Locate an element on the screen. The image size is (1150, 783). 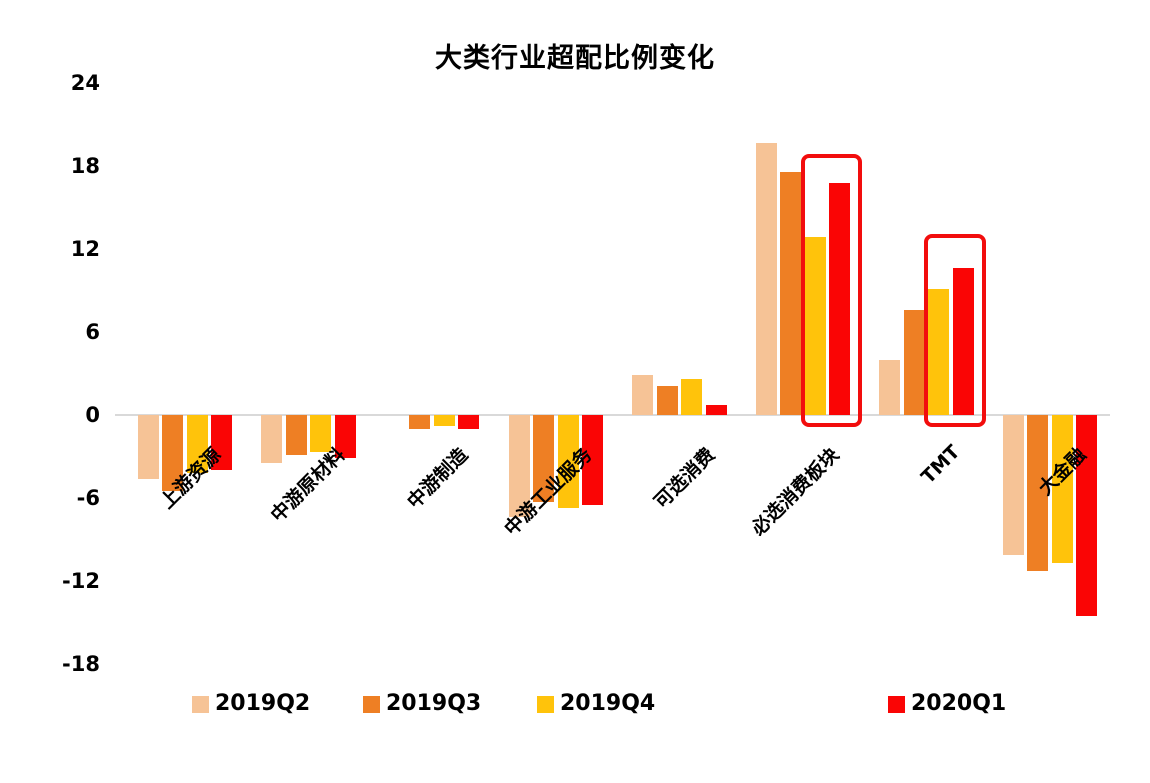
y-axis-tick: -18 is located at coordinates (81, 663).